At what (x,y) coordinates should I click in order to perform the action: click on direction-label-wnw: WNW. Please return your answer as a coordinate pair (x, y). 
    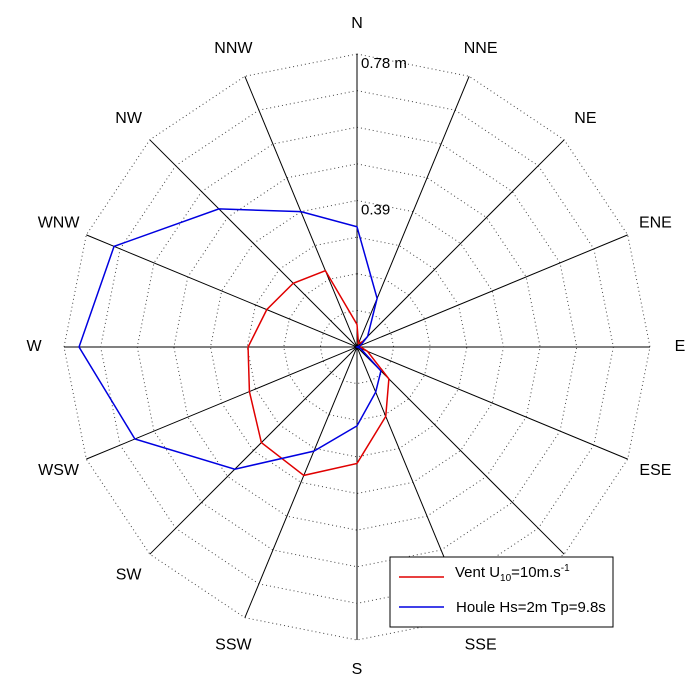
    Looking at the image, I should click on (59, 223).